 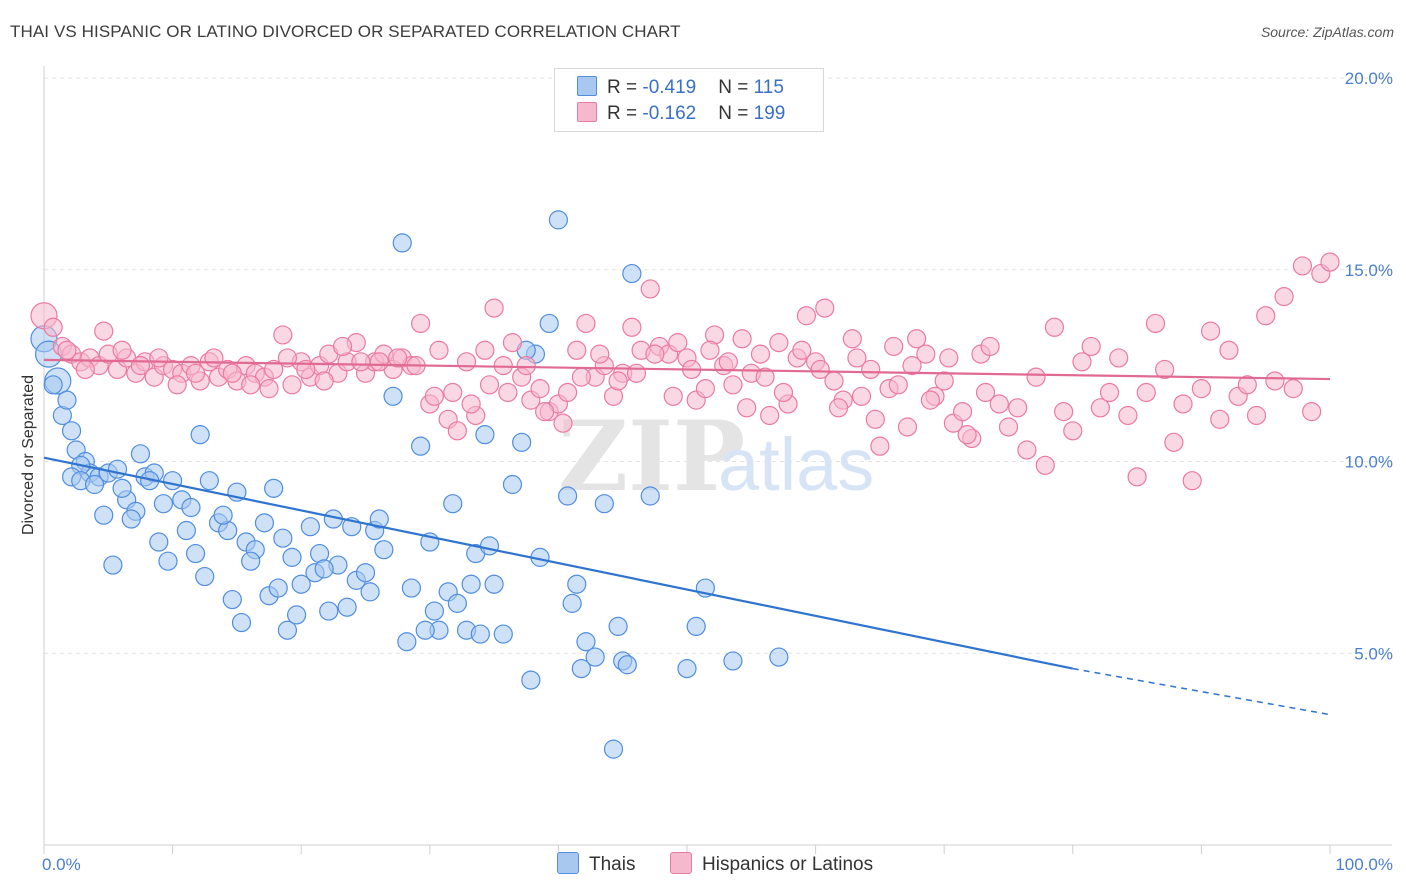 I want to click on y-tick-label: 20.0%, so click(x=1369, y=78).